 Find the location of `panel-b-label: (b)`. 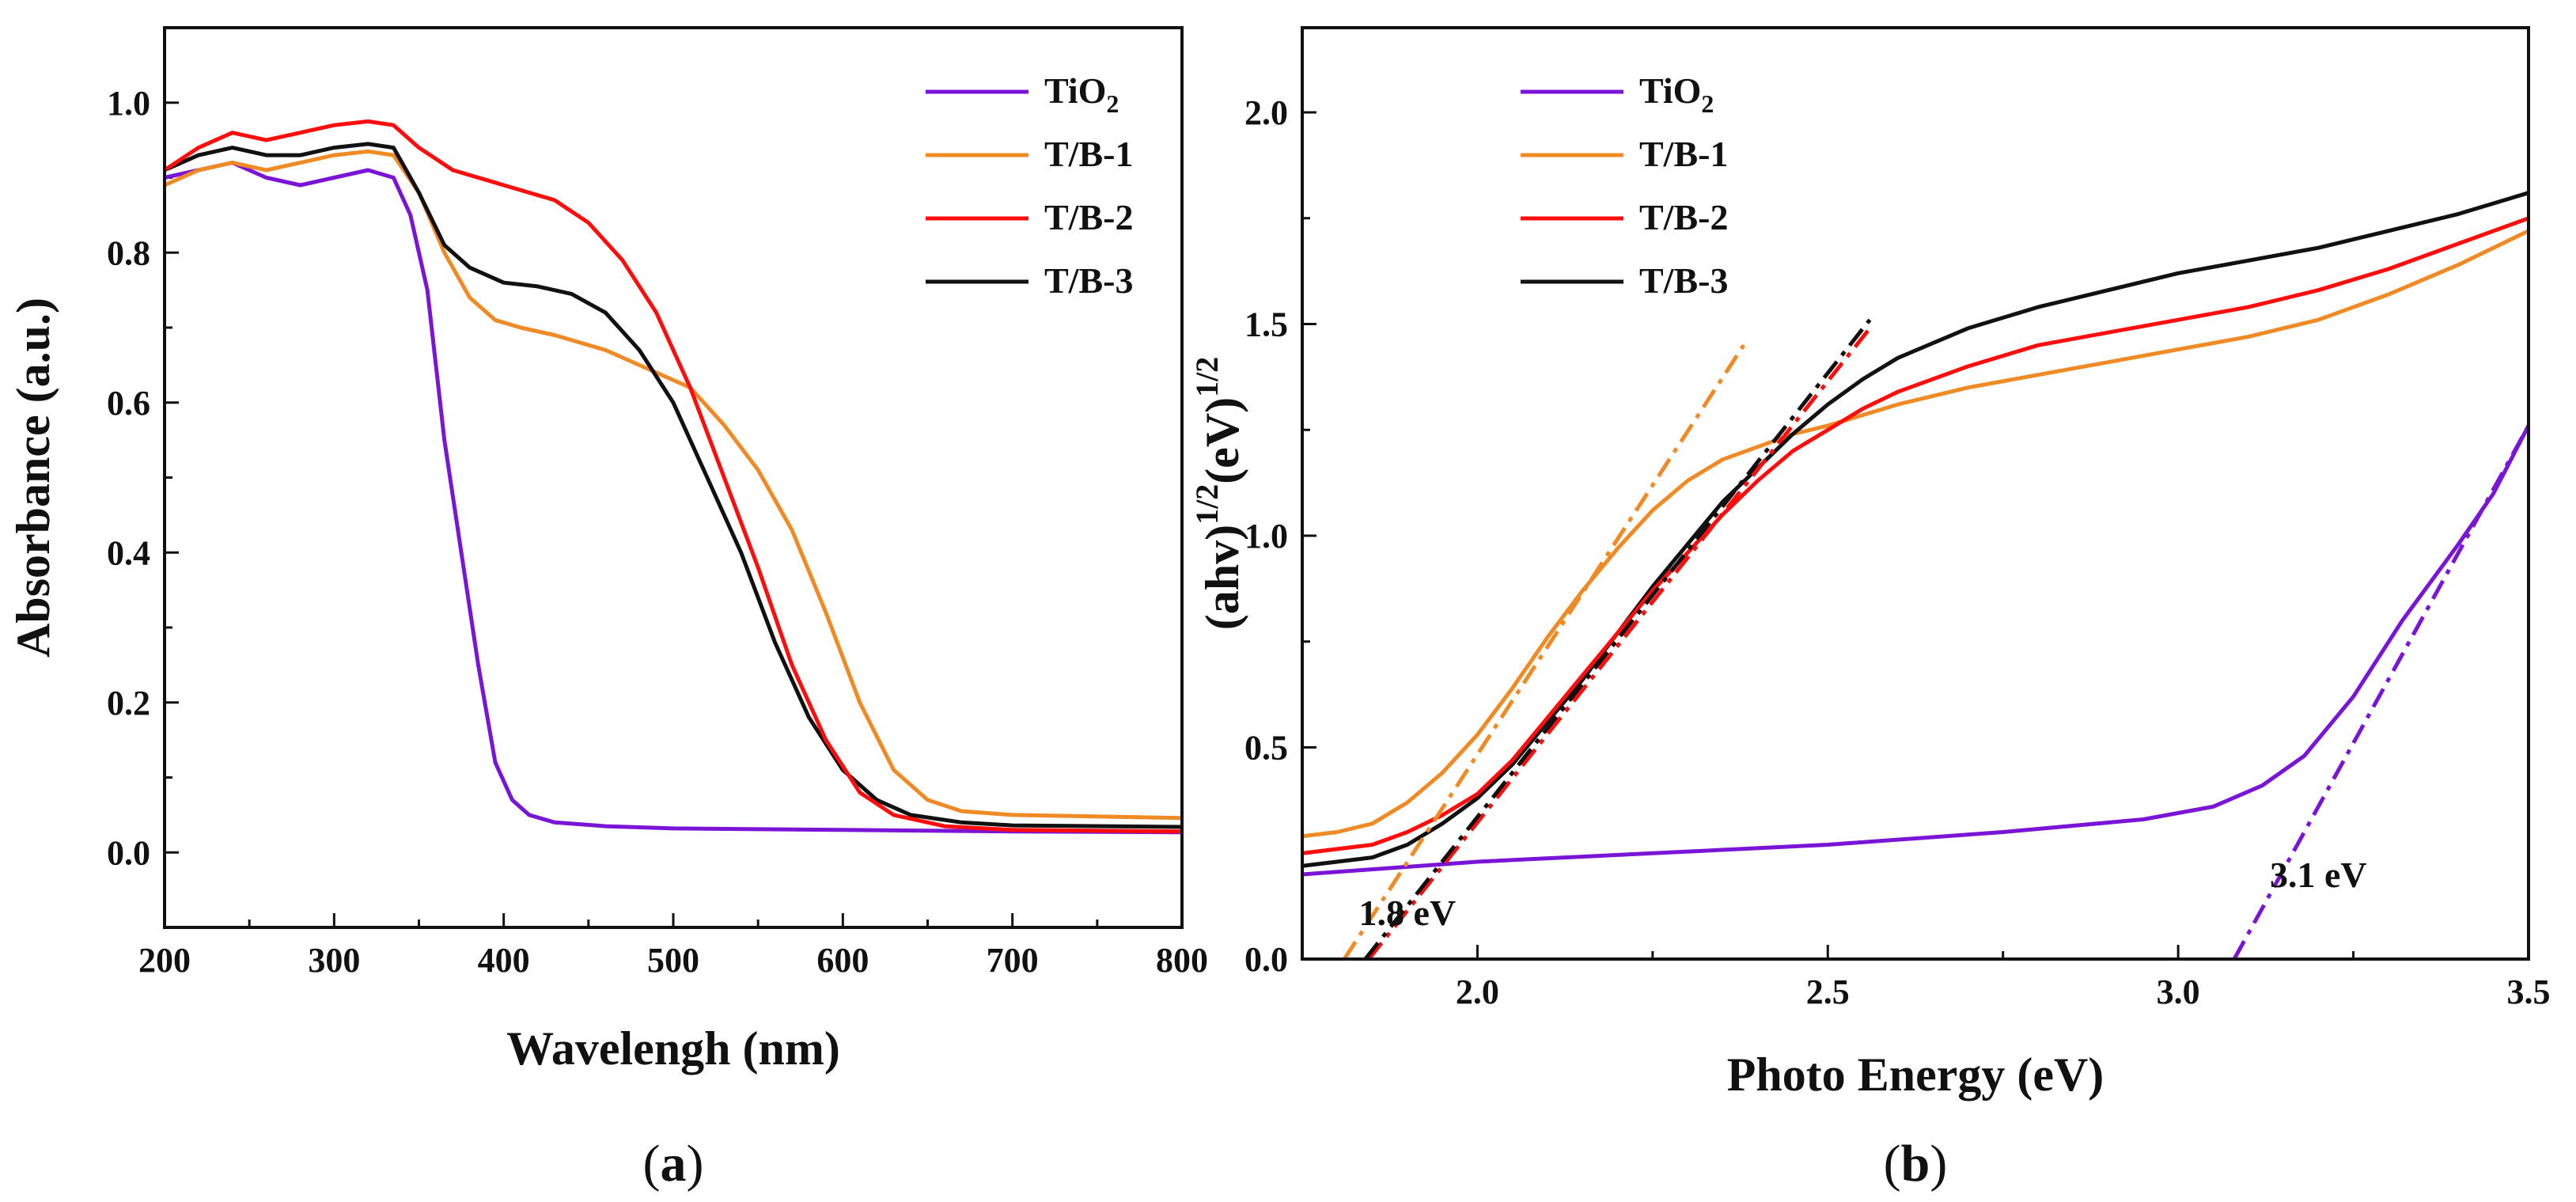

panel-b-label: (b) is located at coordinates (1916, 1164).